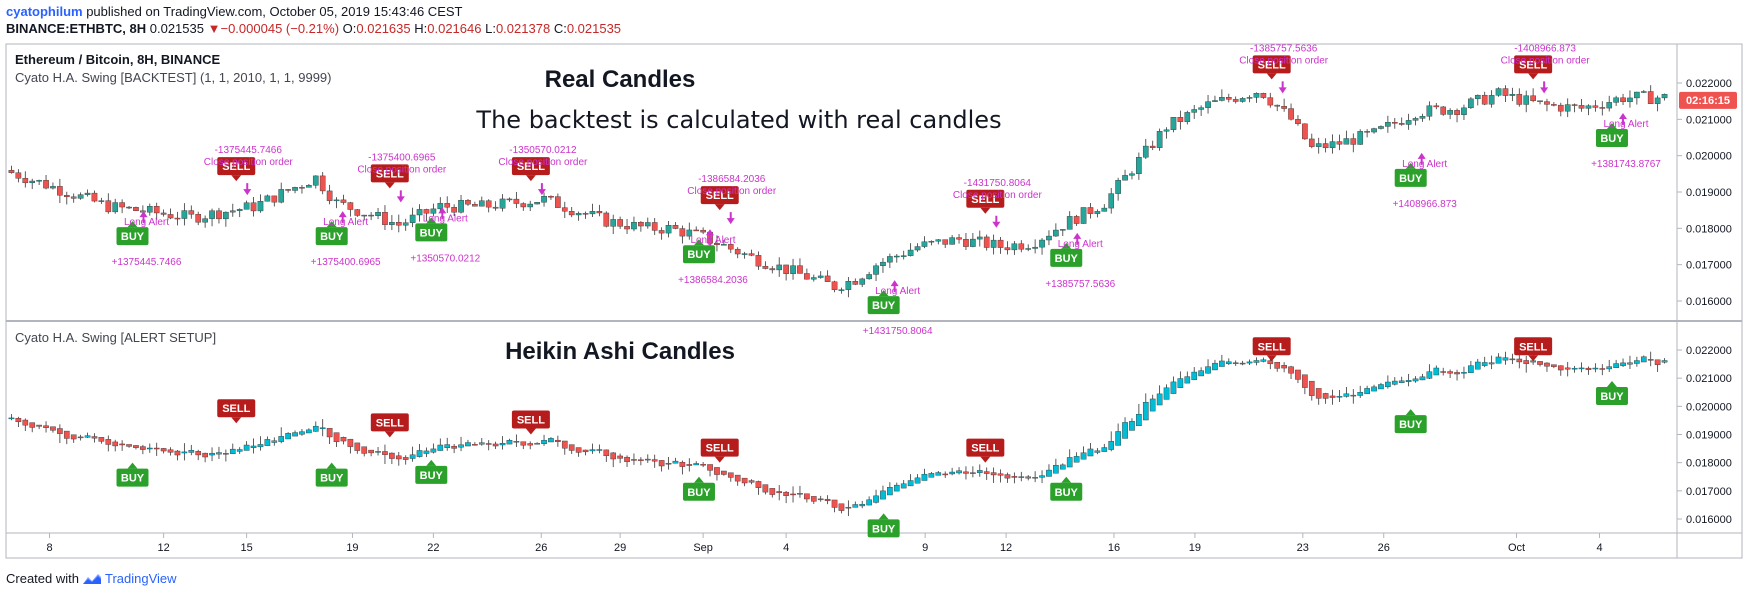  Describe the element at coordinates (523, 28) in the screenshot. I see `low-value: 0.021378` at that location.